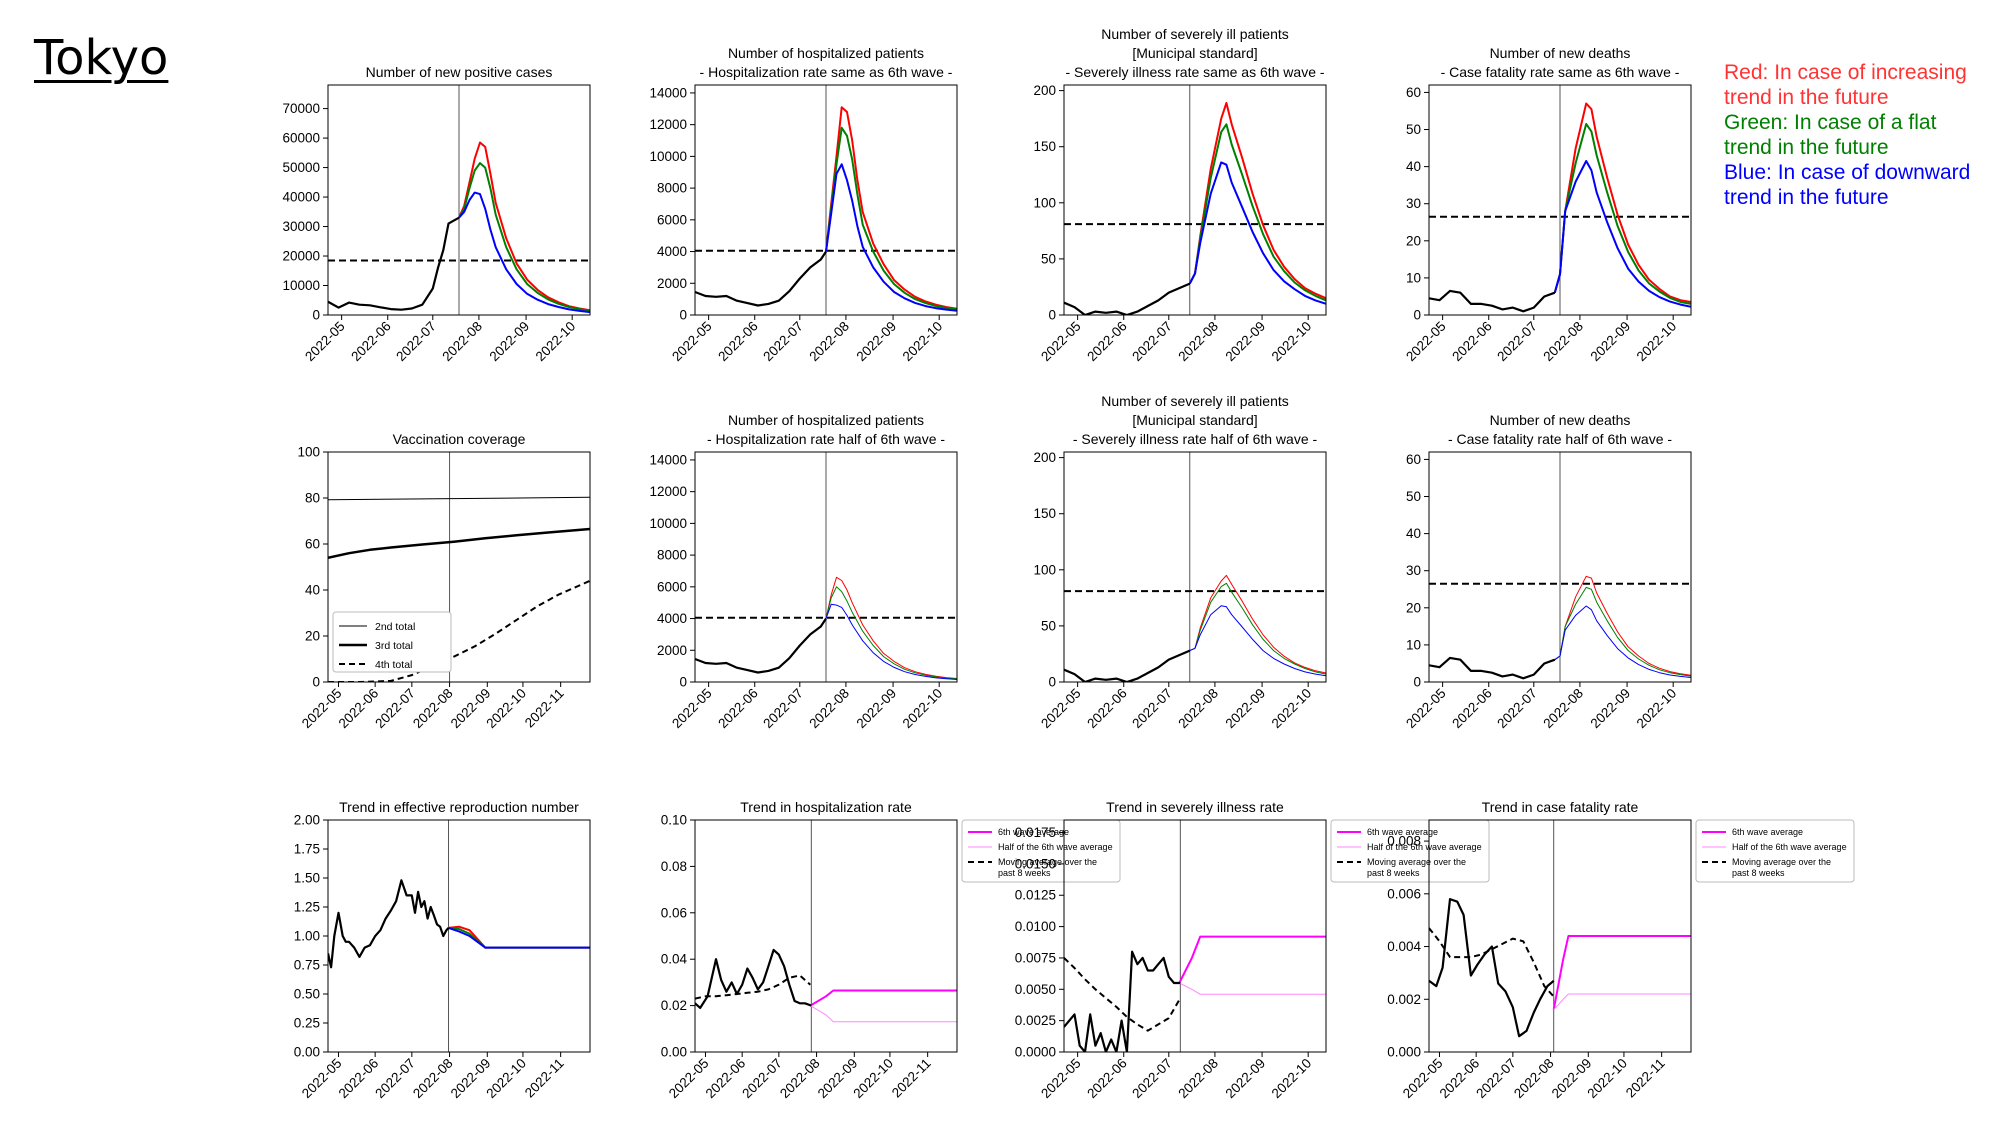  I want to click on y-tick-label: 0.10, so click(674, 820).